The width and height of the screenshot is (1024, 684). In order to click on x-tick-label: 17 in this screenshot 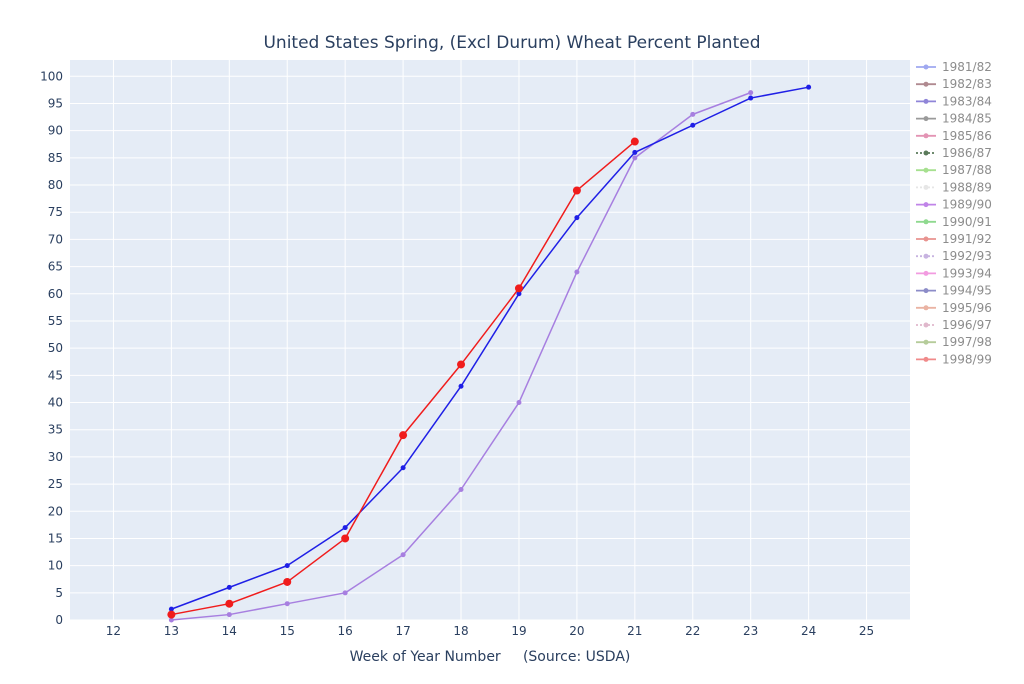, I will do `click(402, 631)`.